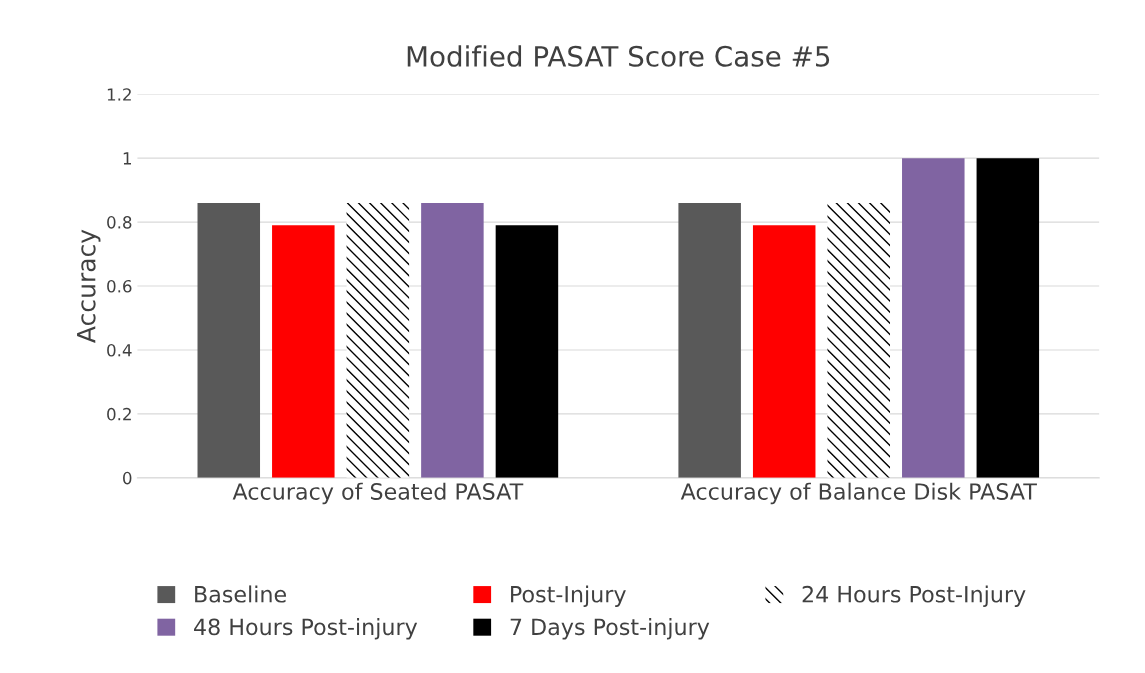 The image size is (1145, 673). What do you see at coordinates (119, 350) in the screenshot?
I see `y-tick-label: 0.4` at bounding box center [119, 350].